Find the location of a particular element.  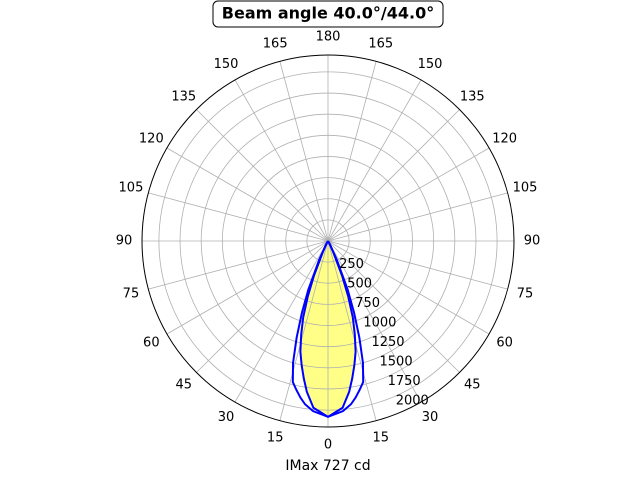

title-box is located at coordinates (328, 14).